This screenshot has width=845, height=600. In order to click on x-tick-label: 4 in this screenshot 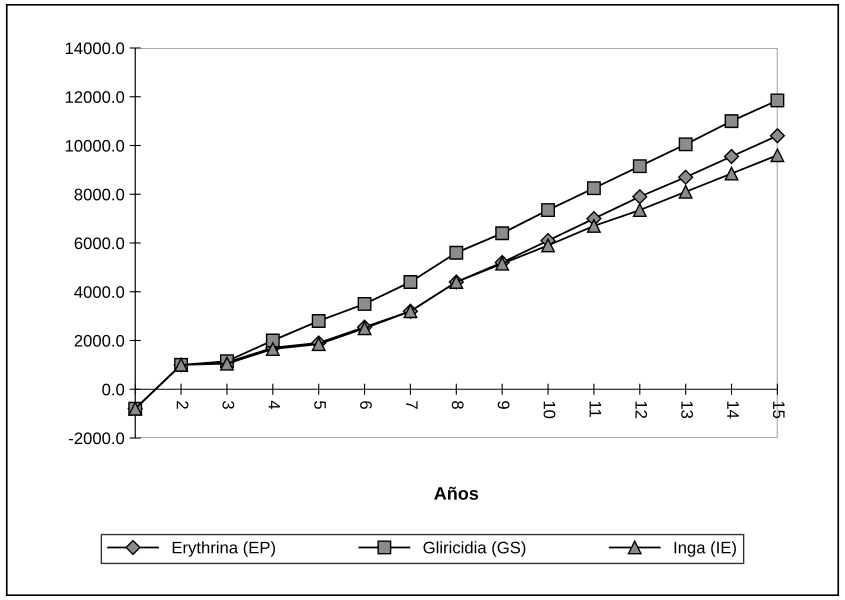, I will do `click(274, 405)`.